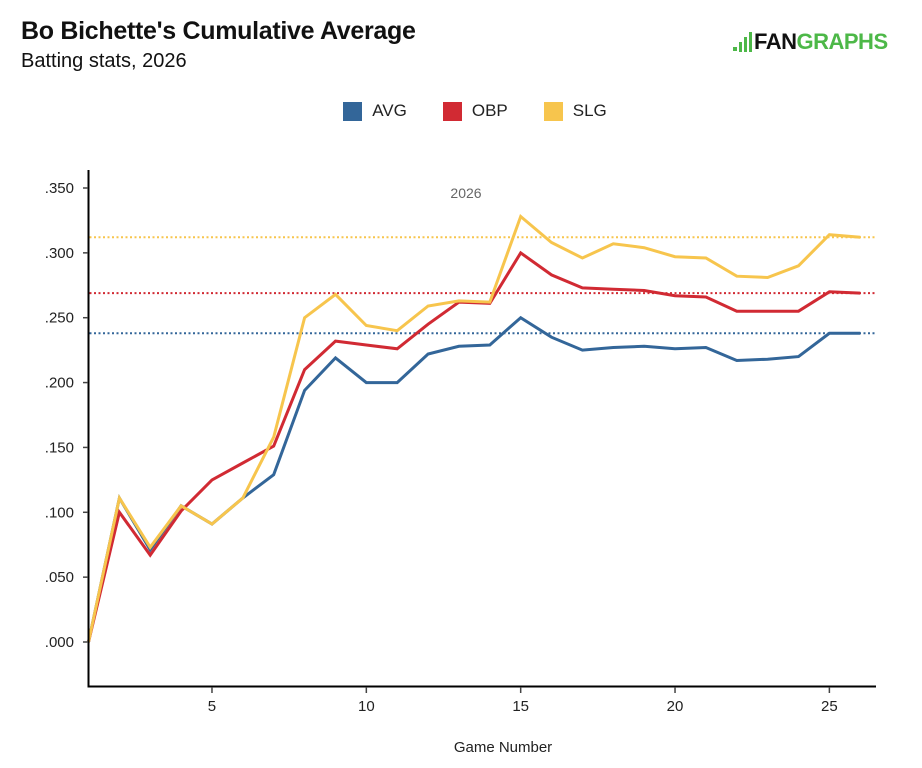 This screenshot has width=922, height=768. What do you see at coordinates (553, 111) in the screenshot?
I see `legend-swatch-slg` at bounding box center [553, 111].